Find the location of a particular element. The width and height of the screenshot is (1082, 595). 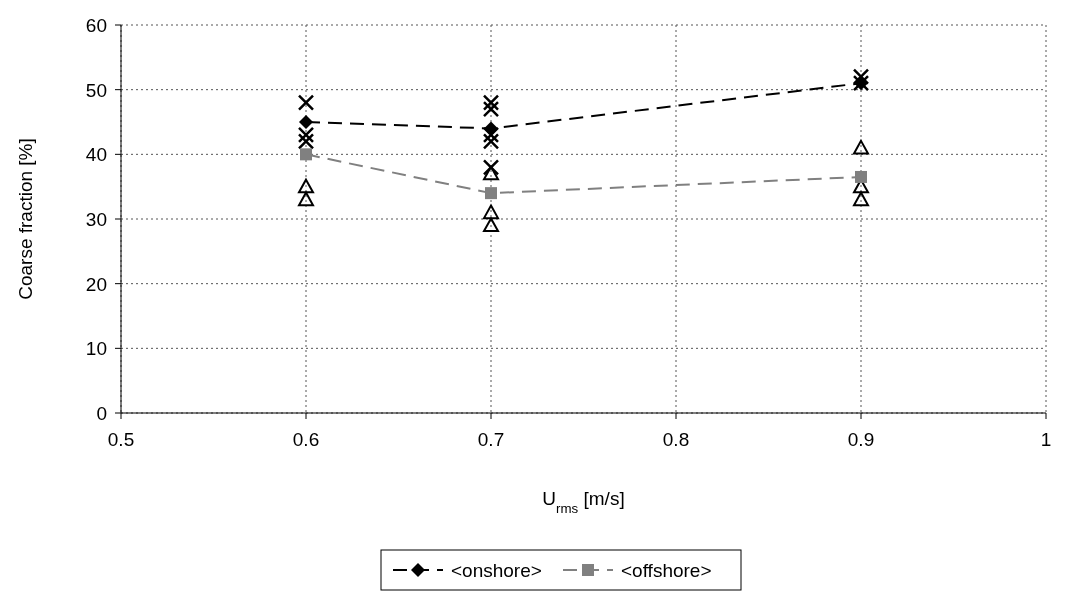

y-tick-label: 40 is located at coordinates (96, 155).